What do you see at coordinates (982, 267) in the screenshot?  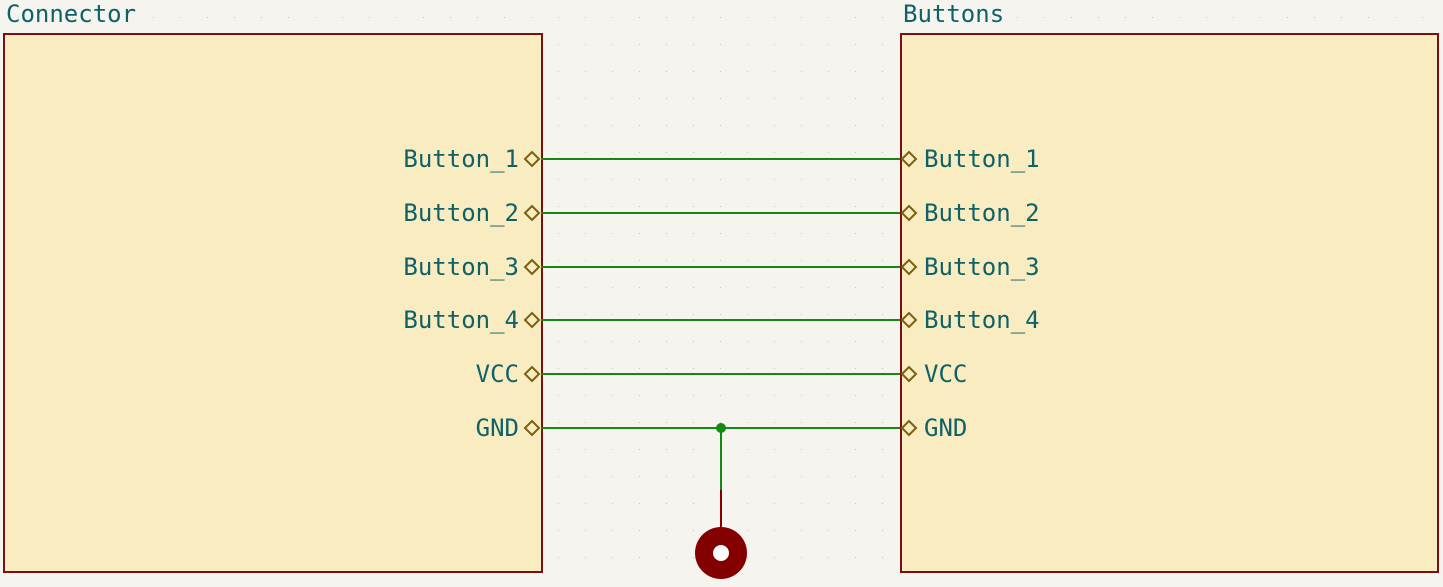 I see `buttons-pin-label: Button_3` at bounding box center [982, 267].